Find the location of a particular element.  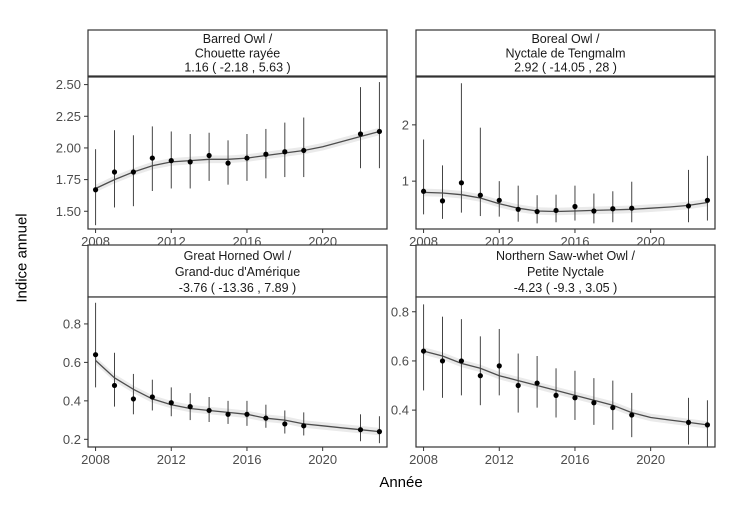

y-tick-label: 1.50 is located at coordinates (68, 211).